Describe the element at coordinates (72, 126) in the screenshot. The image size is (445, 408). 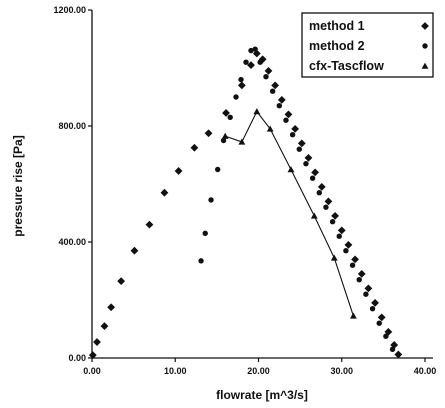
I see `y-tick-label: 800.00` at that location.